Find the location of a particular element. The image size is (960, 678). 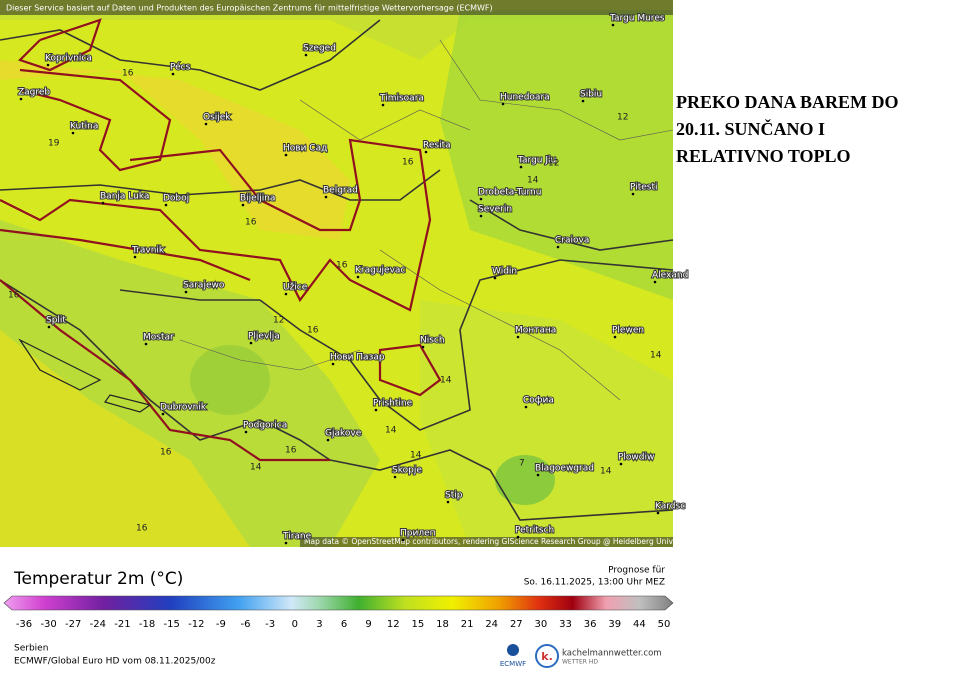

scale-tick-label: 24 is located at coordinates (491, 624).